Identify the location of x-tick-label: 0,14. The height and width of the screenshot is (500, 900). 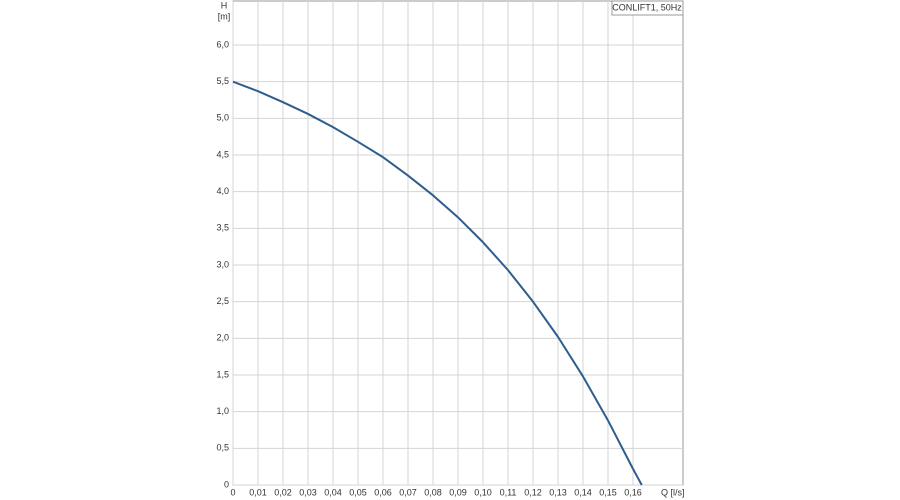
(583, 492).